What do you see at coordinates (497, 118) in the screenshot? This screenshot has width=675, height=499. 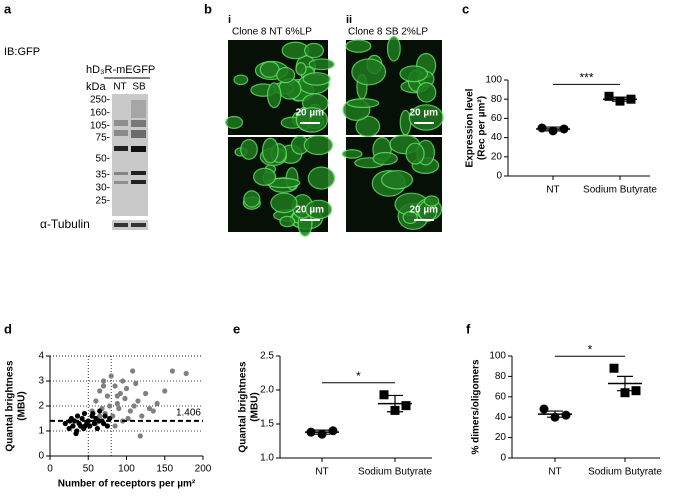 I see `y-tick-label: 60` at bounding box center [497, 118].